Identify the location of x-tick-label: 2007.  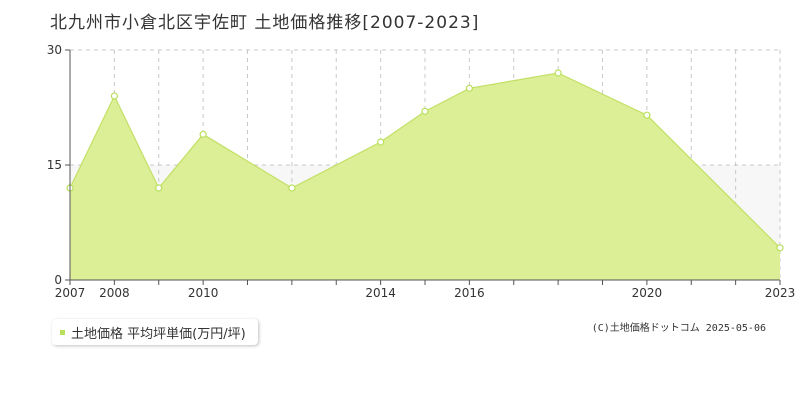
(70, 293).